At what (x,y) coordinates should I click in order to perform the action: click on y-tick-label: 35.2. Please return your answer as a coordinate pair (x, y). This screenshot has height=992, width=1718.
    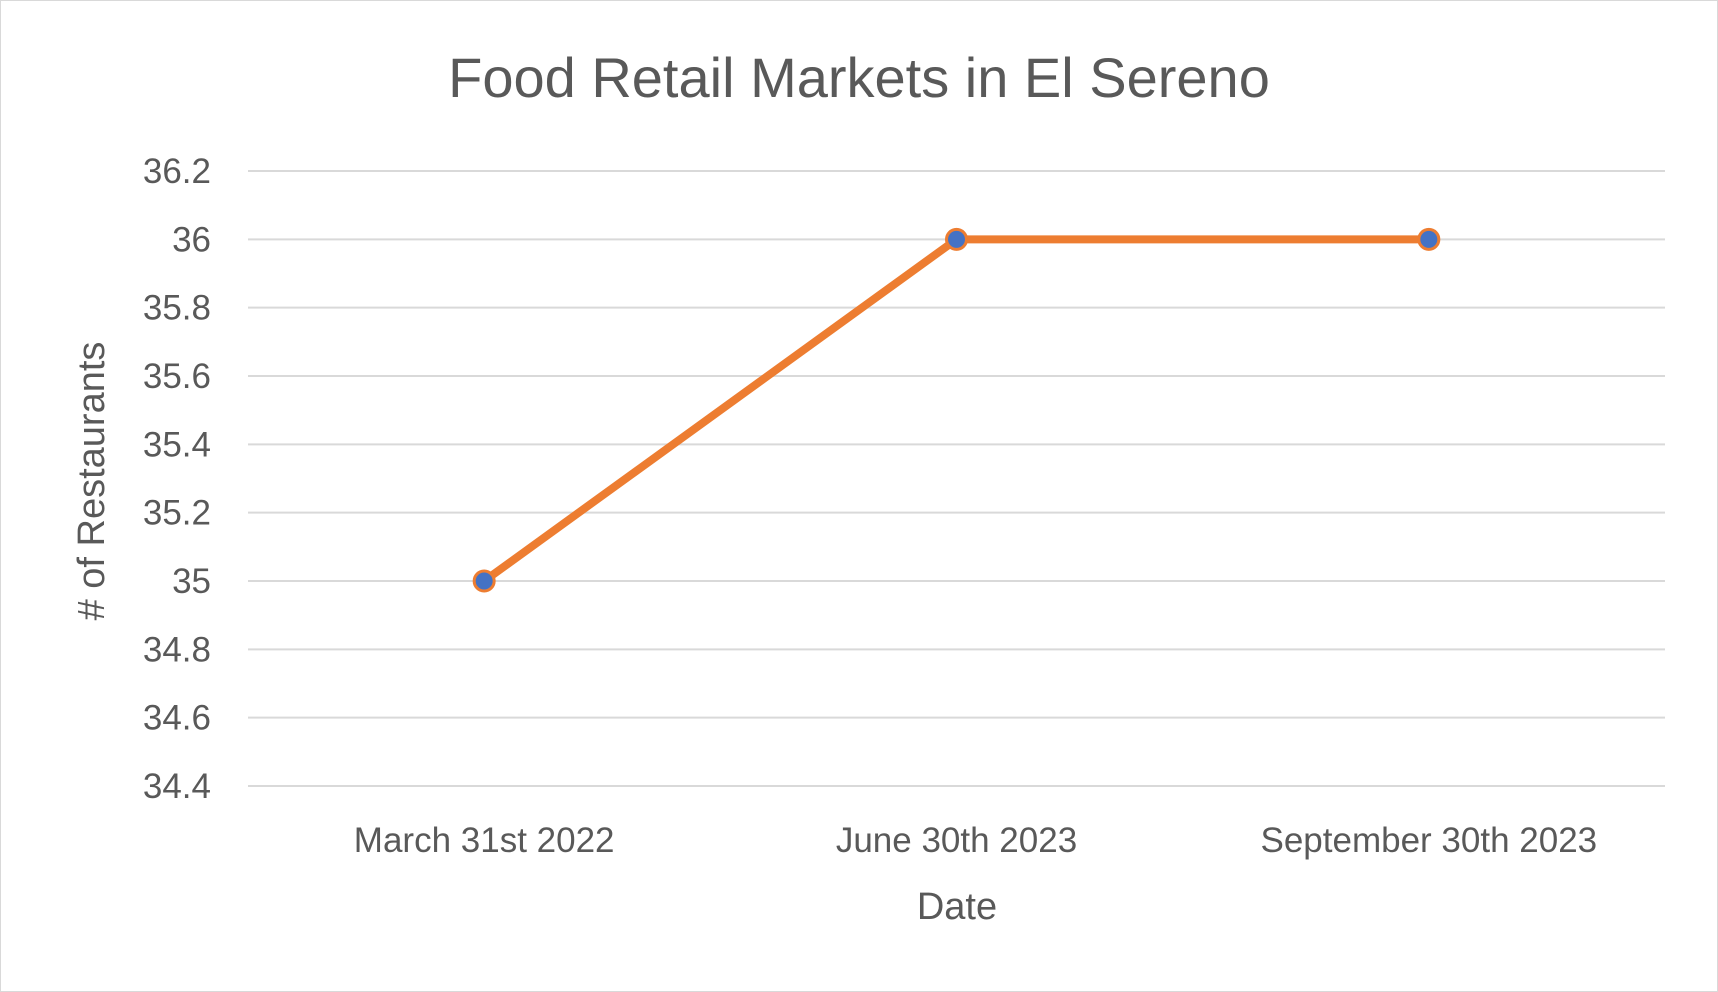
    Looking at the image, I should click on (177, 513).